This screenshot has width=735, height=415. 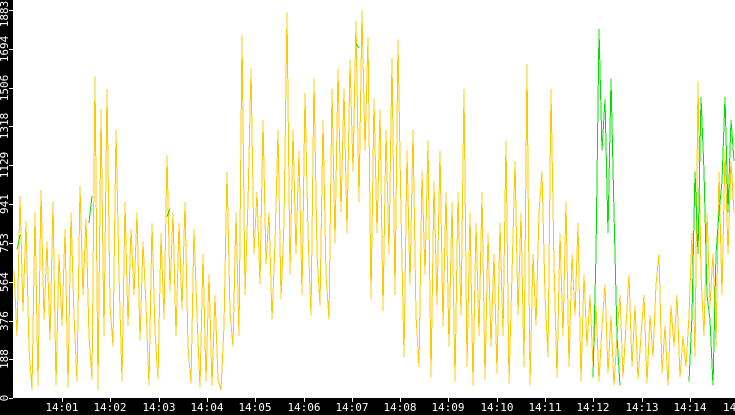 What do you see at coordinates (400, 407) in the screenshot?
I see `x-tick-label: 14:08` at bounding box center [400, 407].